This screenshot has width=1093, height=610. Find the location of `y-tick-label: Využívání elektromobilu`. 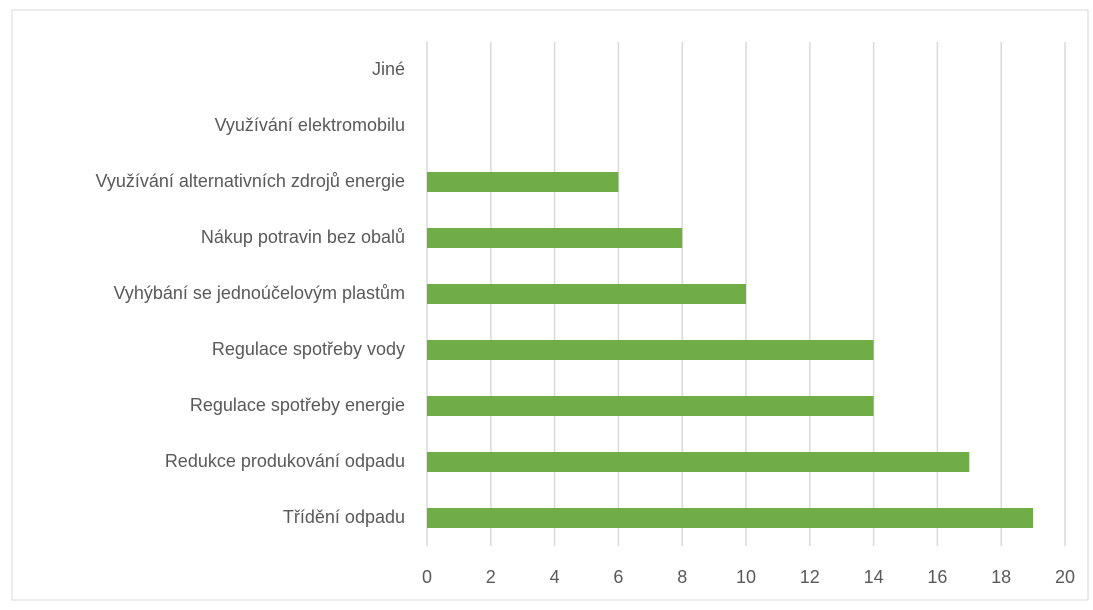

y-tick-label: Využívání elektromobilu is located at coordinates (310, 125).